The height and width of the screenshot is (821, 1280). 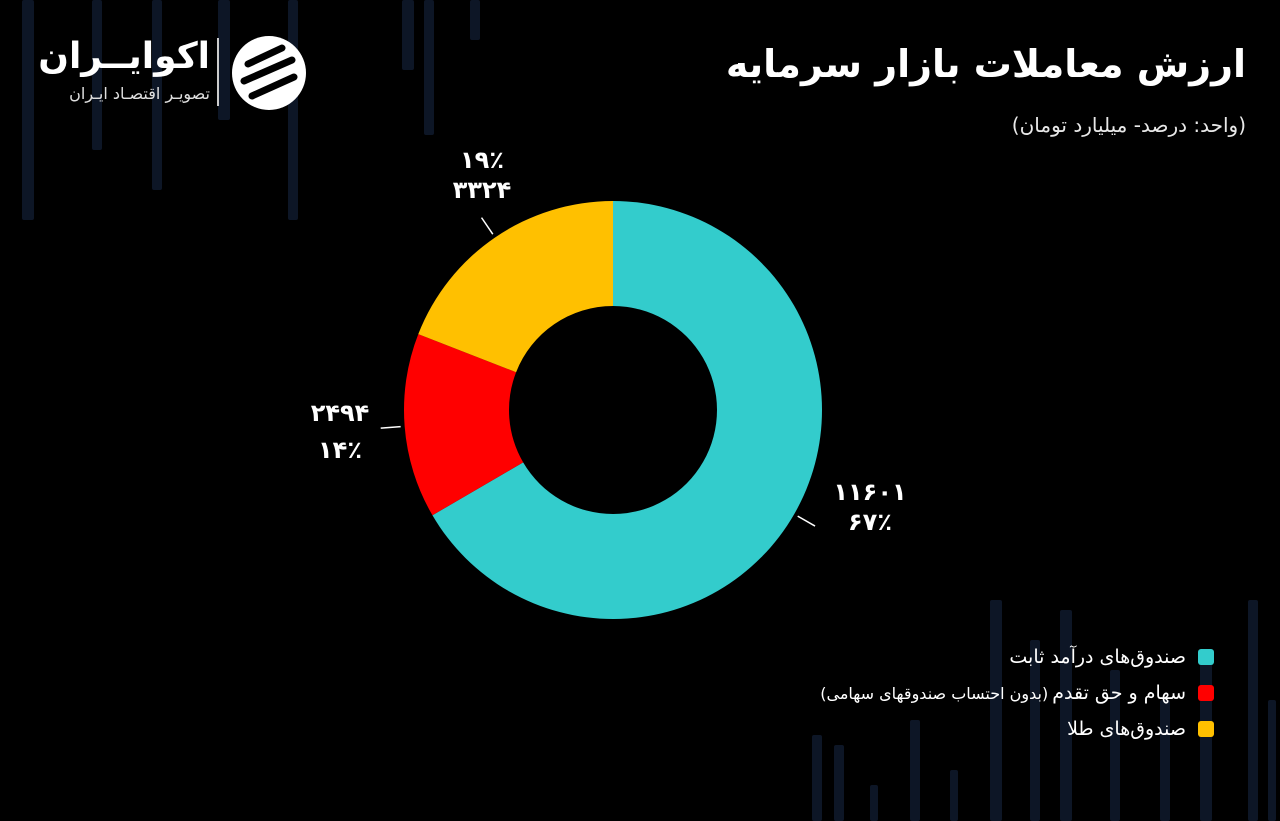 I want to click on legend-swatch-gold, so click(x=1206, y=729).